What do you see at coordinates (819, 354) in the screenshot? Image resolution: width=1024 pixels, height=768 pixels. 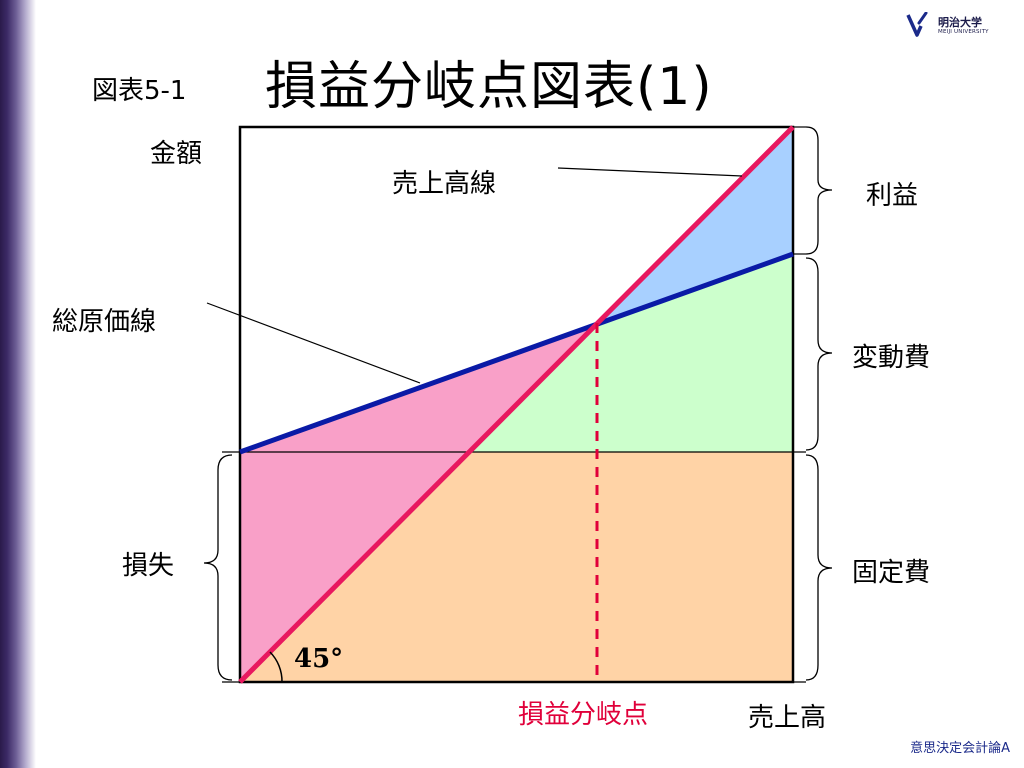 I see `variable-cost-brace` at bounding box center [819, 354].